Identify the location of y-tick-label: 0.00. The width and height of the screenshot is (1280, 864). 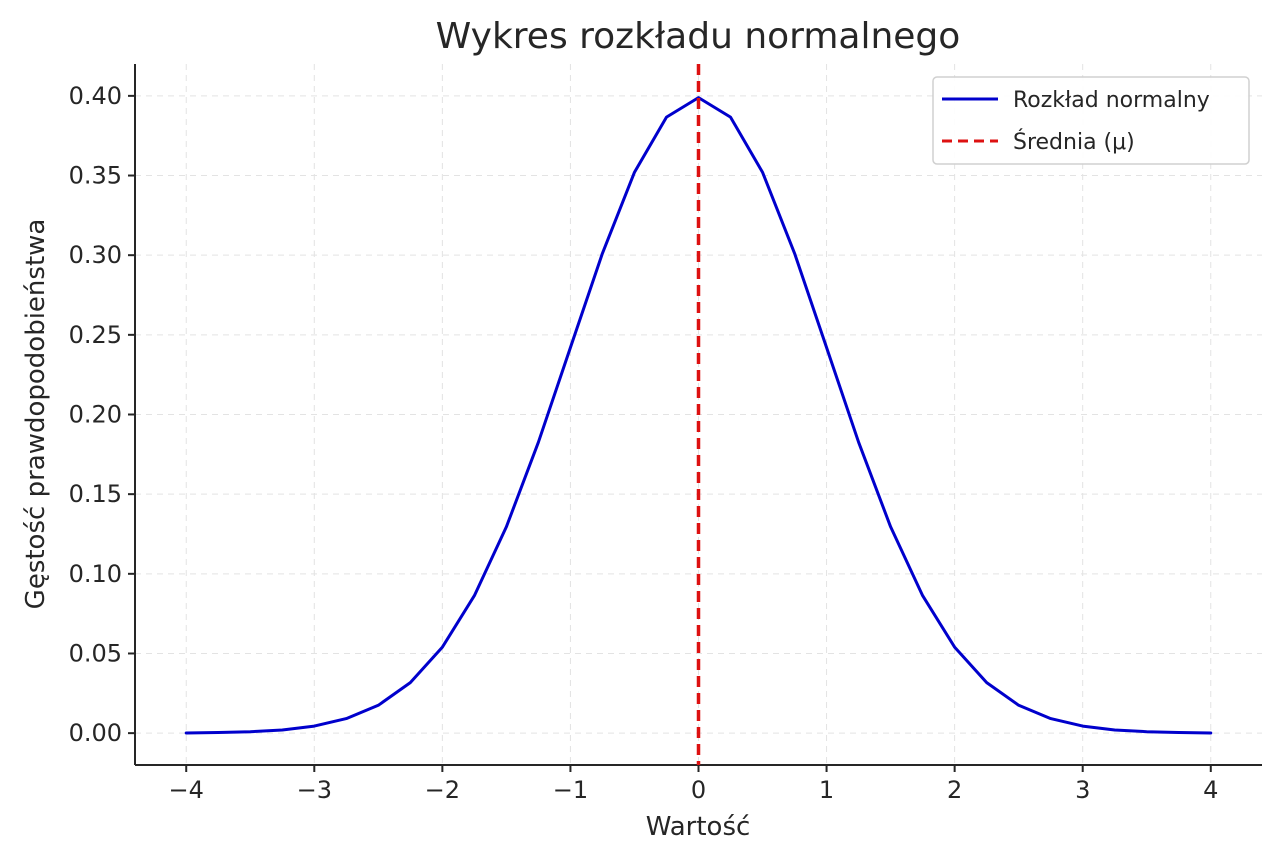
(95, 733).